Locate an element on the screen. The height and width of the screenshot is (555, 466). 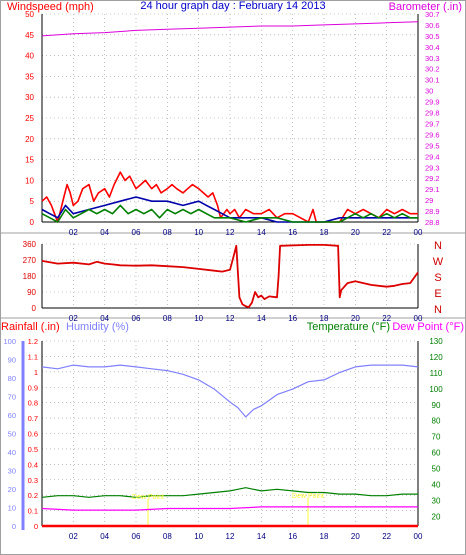
direction-letter-label: W is located at coordinates (438, 262).